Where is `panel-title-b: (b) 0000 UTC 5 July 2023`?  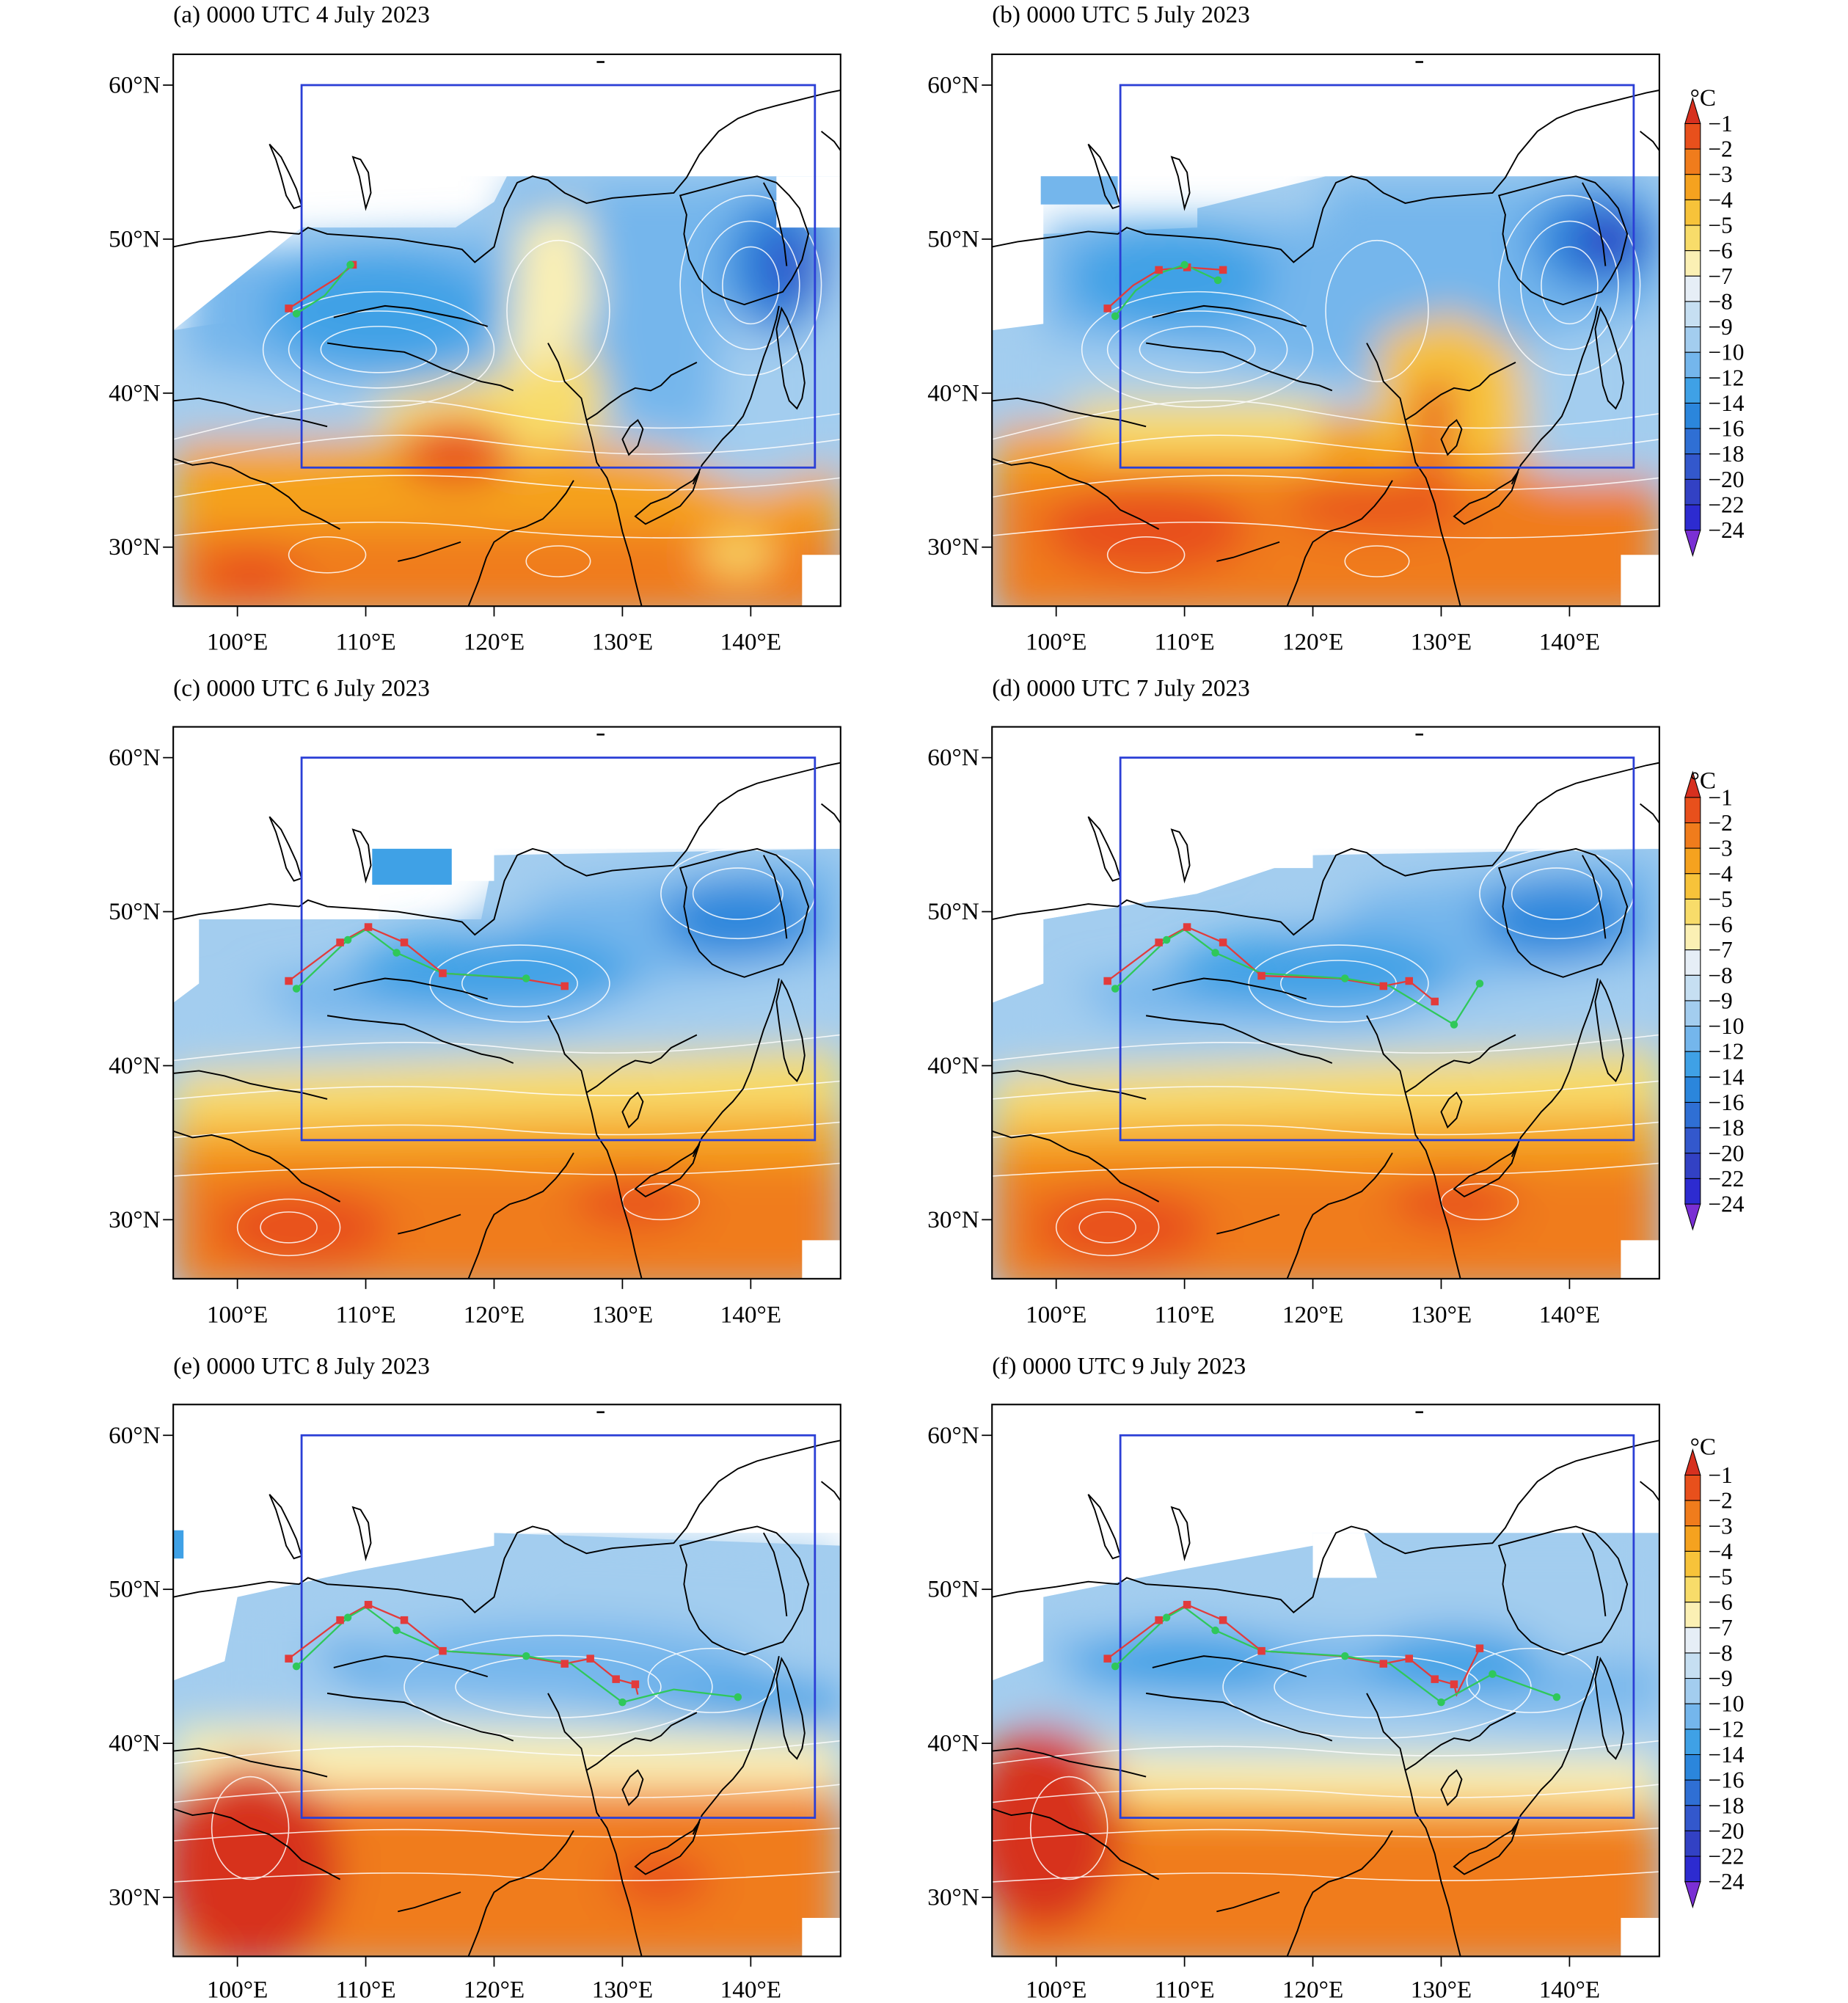
panel-title-b: (b) 0000 UTC 5 July 2023 is located at coordinates (1121, 14).